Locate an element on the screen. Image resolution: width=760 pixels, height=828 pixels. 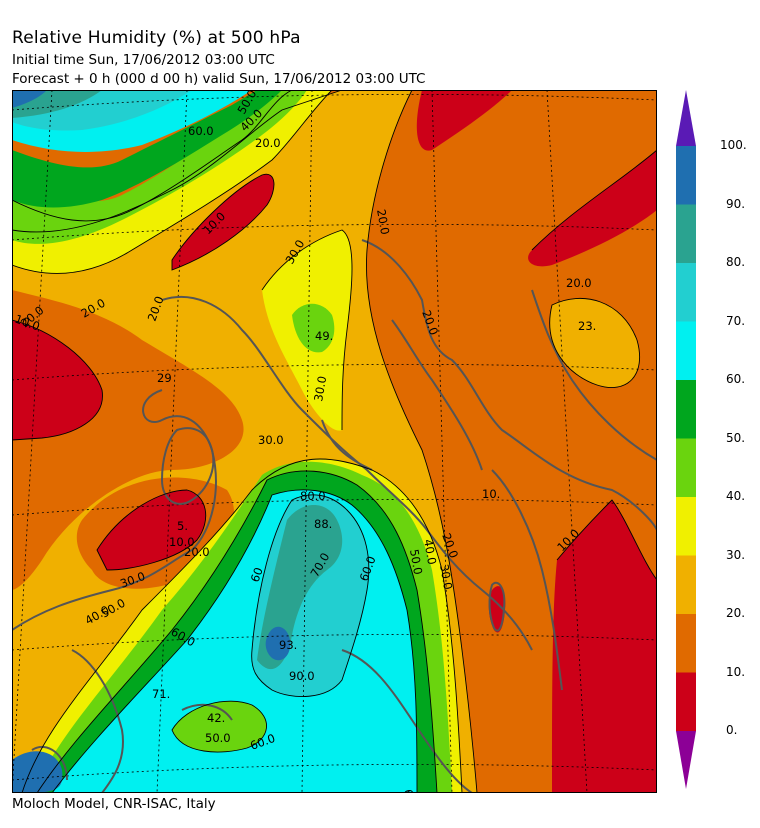
colorbar-label: 70. is located at coordinates (736, 320).